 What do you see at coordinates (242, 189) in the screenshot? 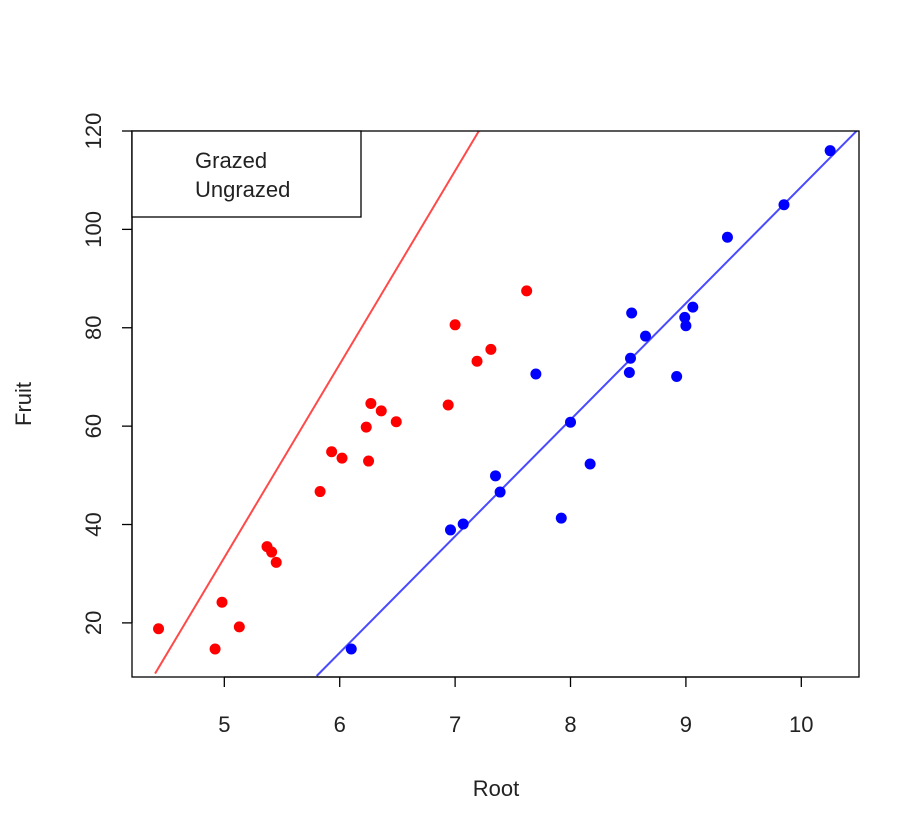
I see `legend-item-ungrazed: Ungrazed` at bounding box center [242, 189].